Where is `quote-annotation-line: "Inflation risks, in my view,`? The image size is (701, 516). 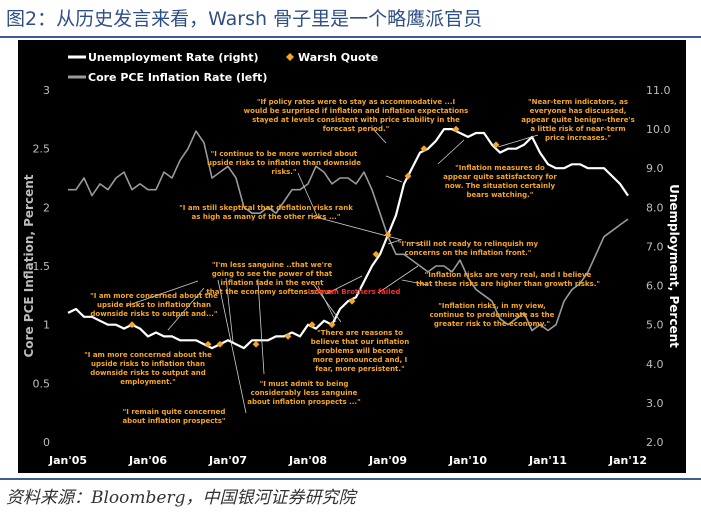
quote-annotation-line: "Inflation risks, in my view, is located at coordinates (492, 306).